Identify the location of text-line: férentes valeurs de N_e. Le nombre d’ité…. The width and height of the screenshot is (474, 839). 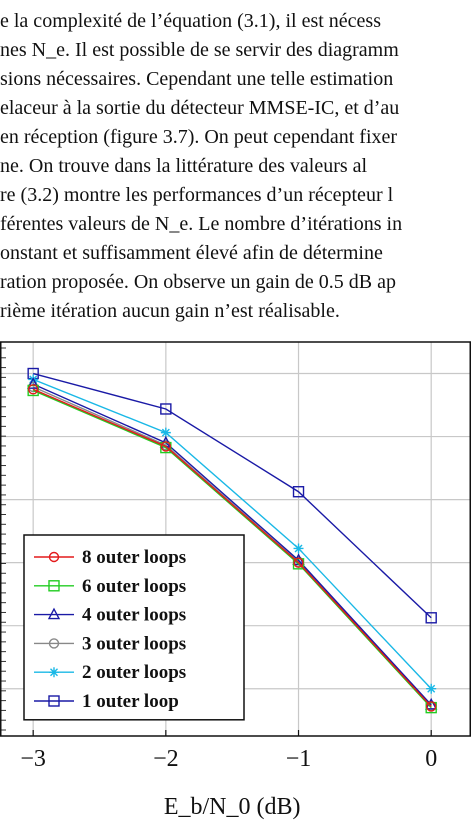
(201, 224).